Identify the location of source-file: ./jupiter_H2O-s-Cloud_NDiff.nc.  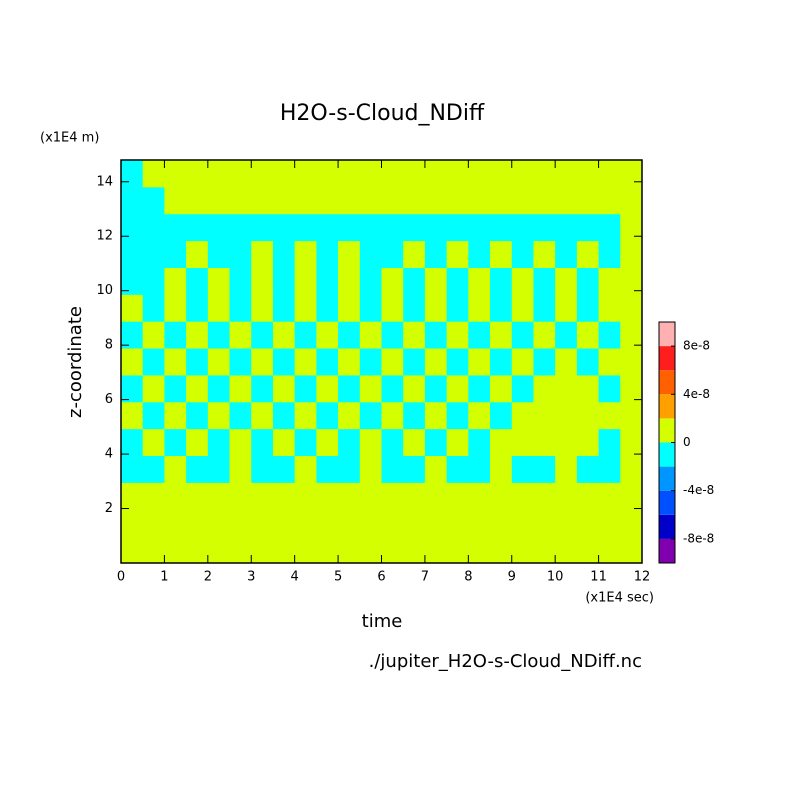
(505, 661).